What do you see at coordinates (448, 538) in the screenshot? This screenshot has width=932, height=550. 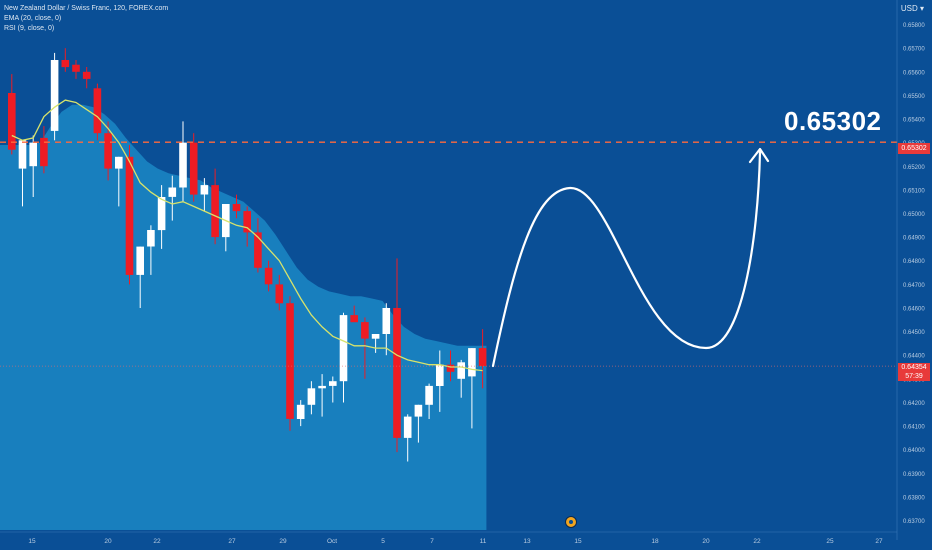 I see `time-axis: 15 20 22 27 29 Oct 5 7 11 13 15 18 20 22 25 27` at bounding box center [448, 538].